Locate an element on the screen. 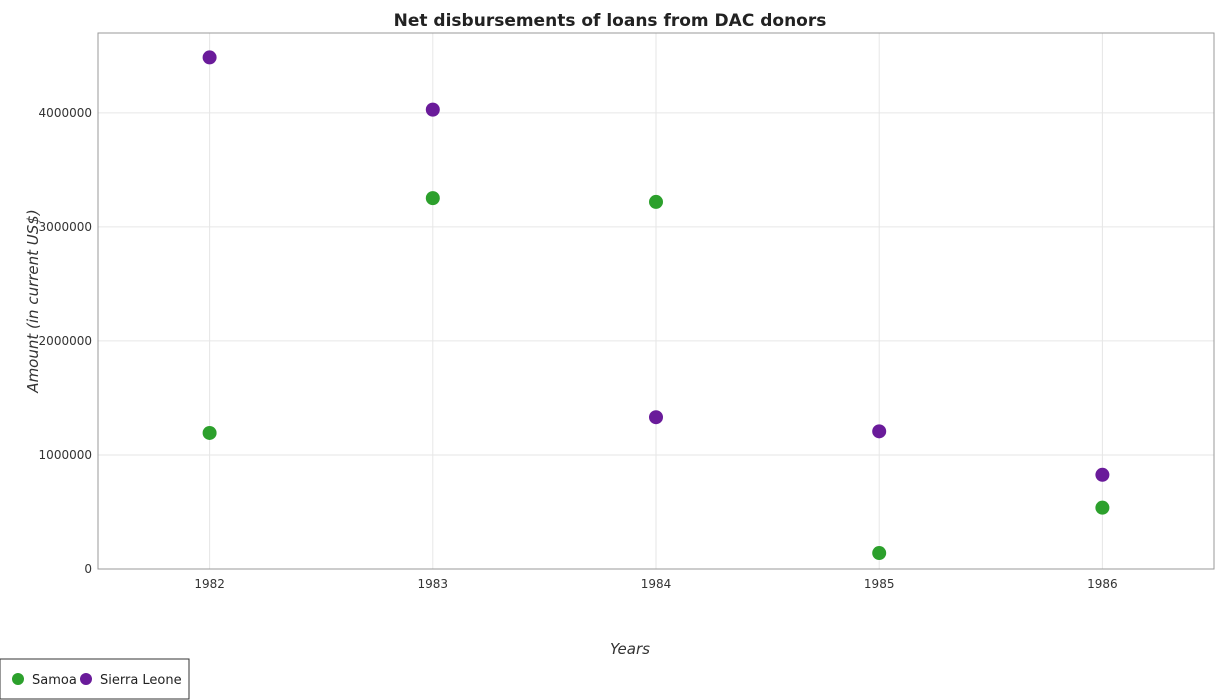  y-tick-label: 1000000 is located at coordinates (65, 455).